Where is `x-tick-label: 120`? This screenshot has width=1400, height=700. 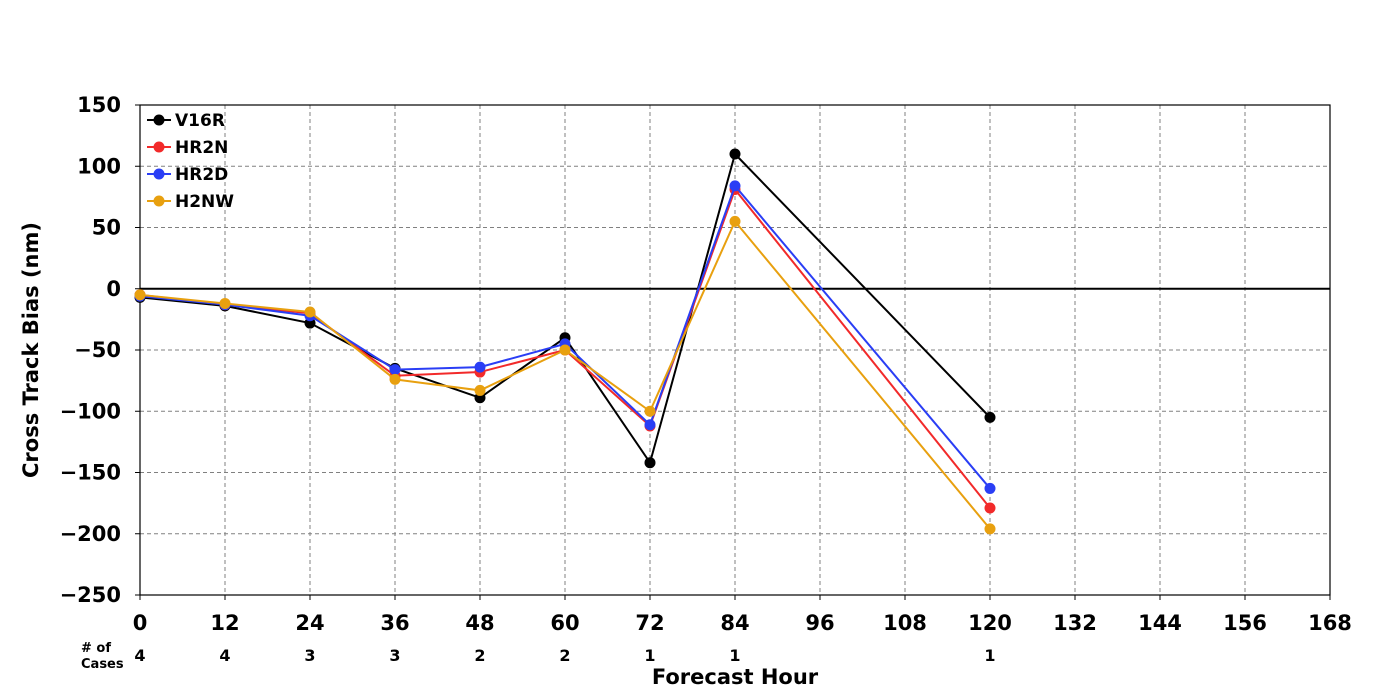 x-tick-label: 120 is located at coordinates (990, 623).